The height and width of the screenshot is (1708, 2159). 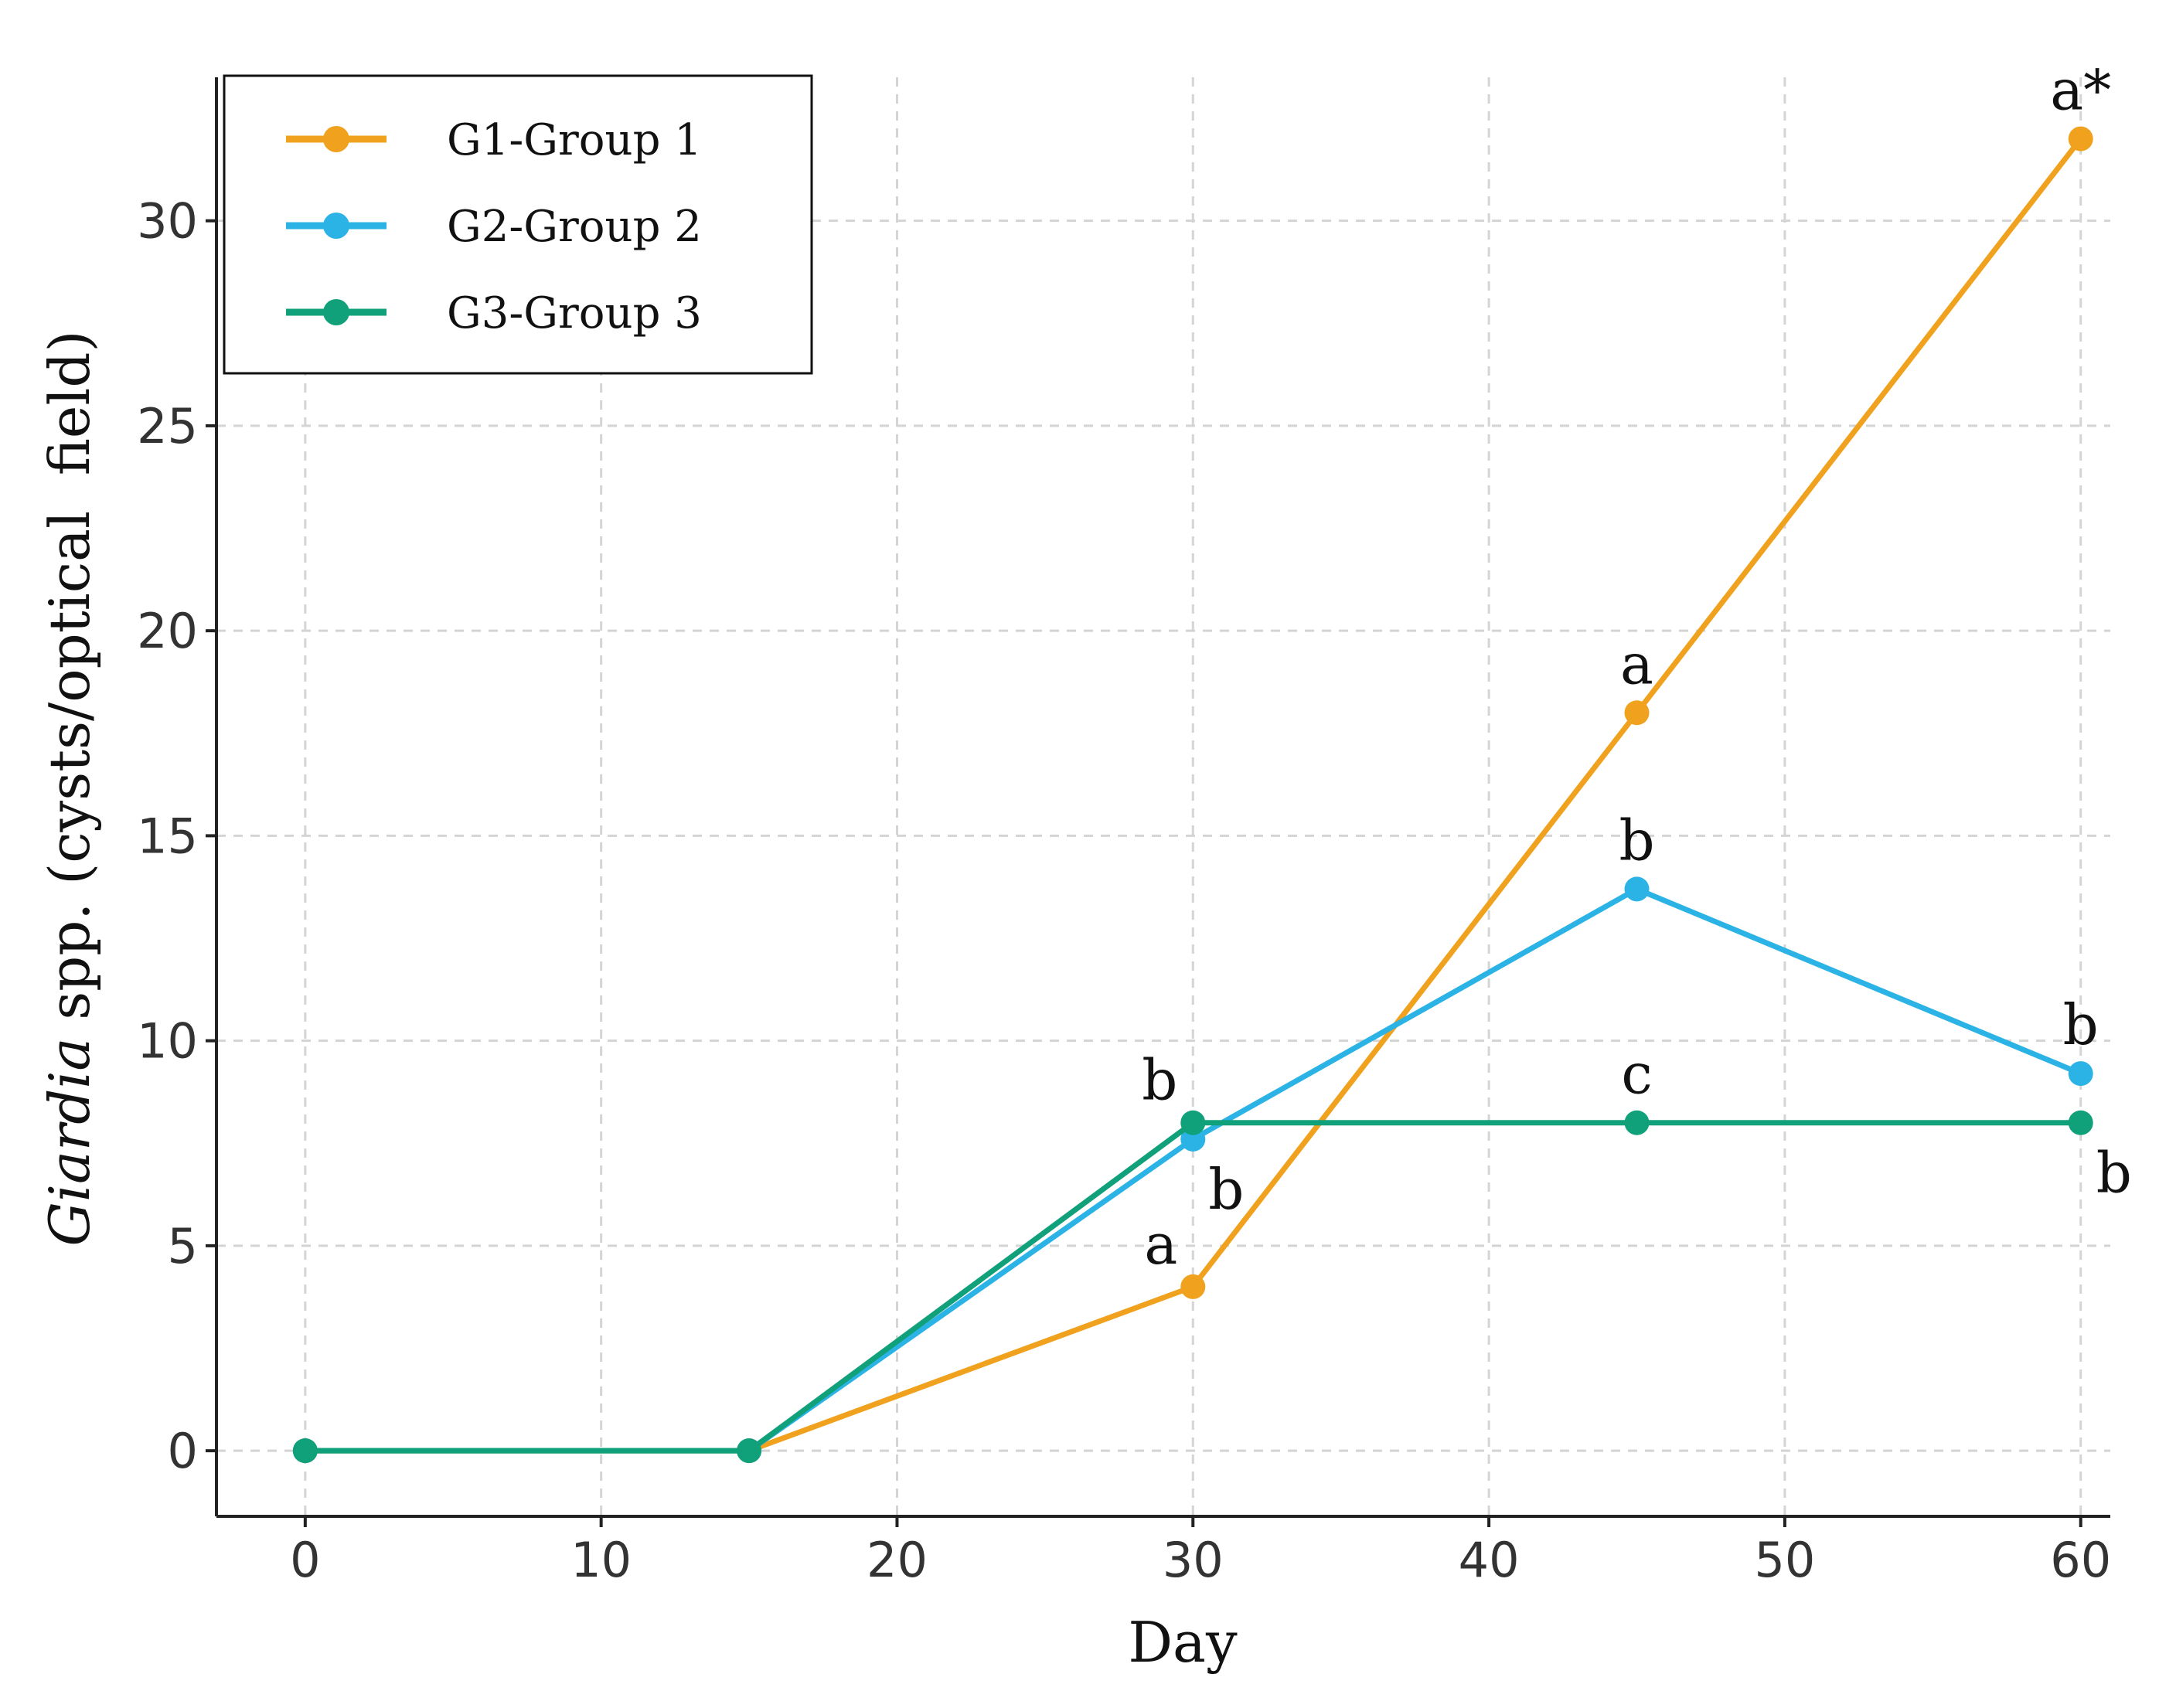 I want to click on x-tick-label-6: 60, so click(x=2080, y=1560).